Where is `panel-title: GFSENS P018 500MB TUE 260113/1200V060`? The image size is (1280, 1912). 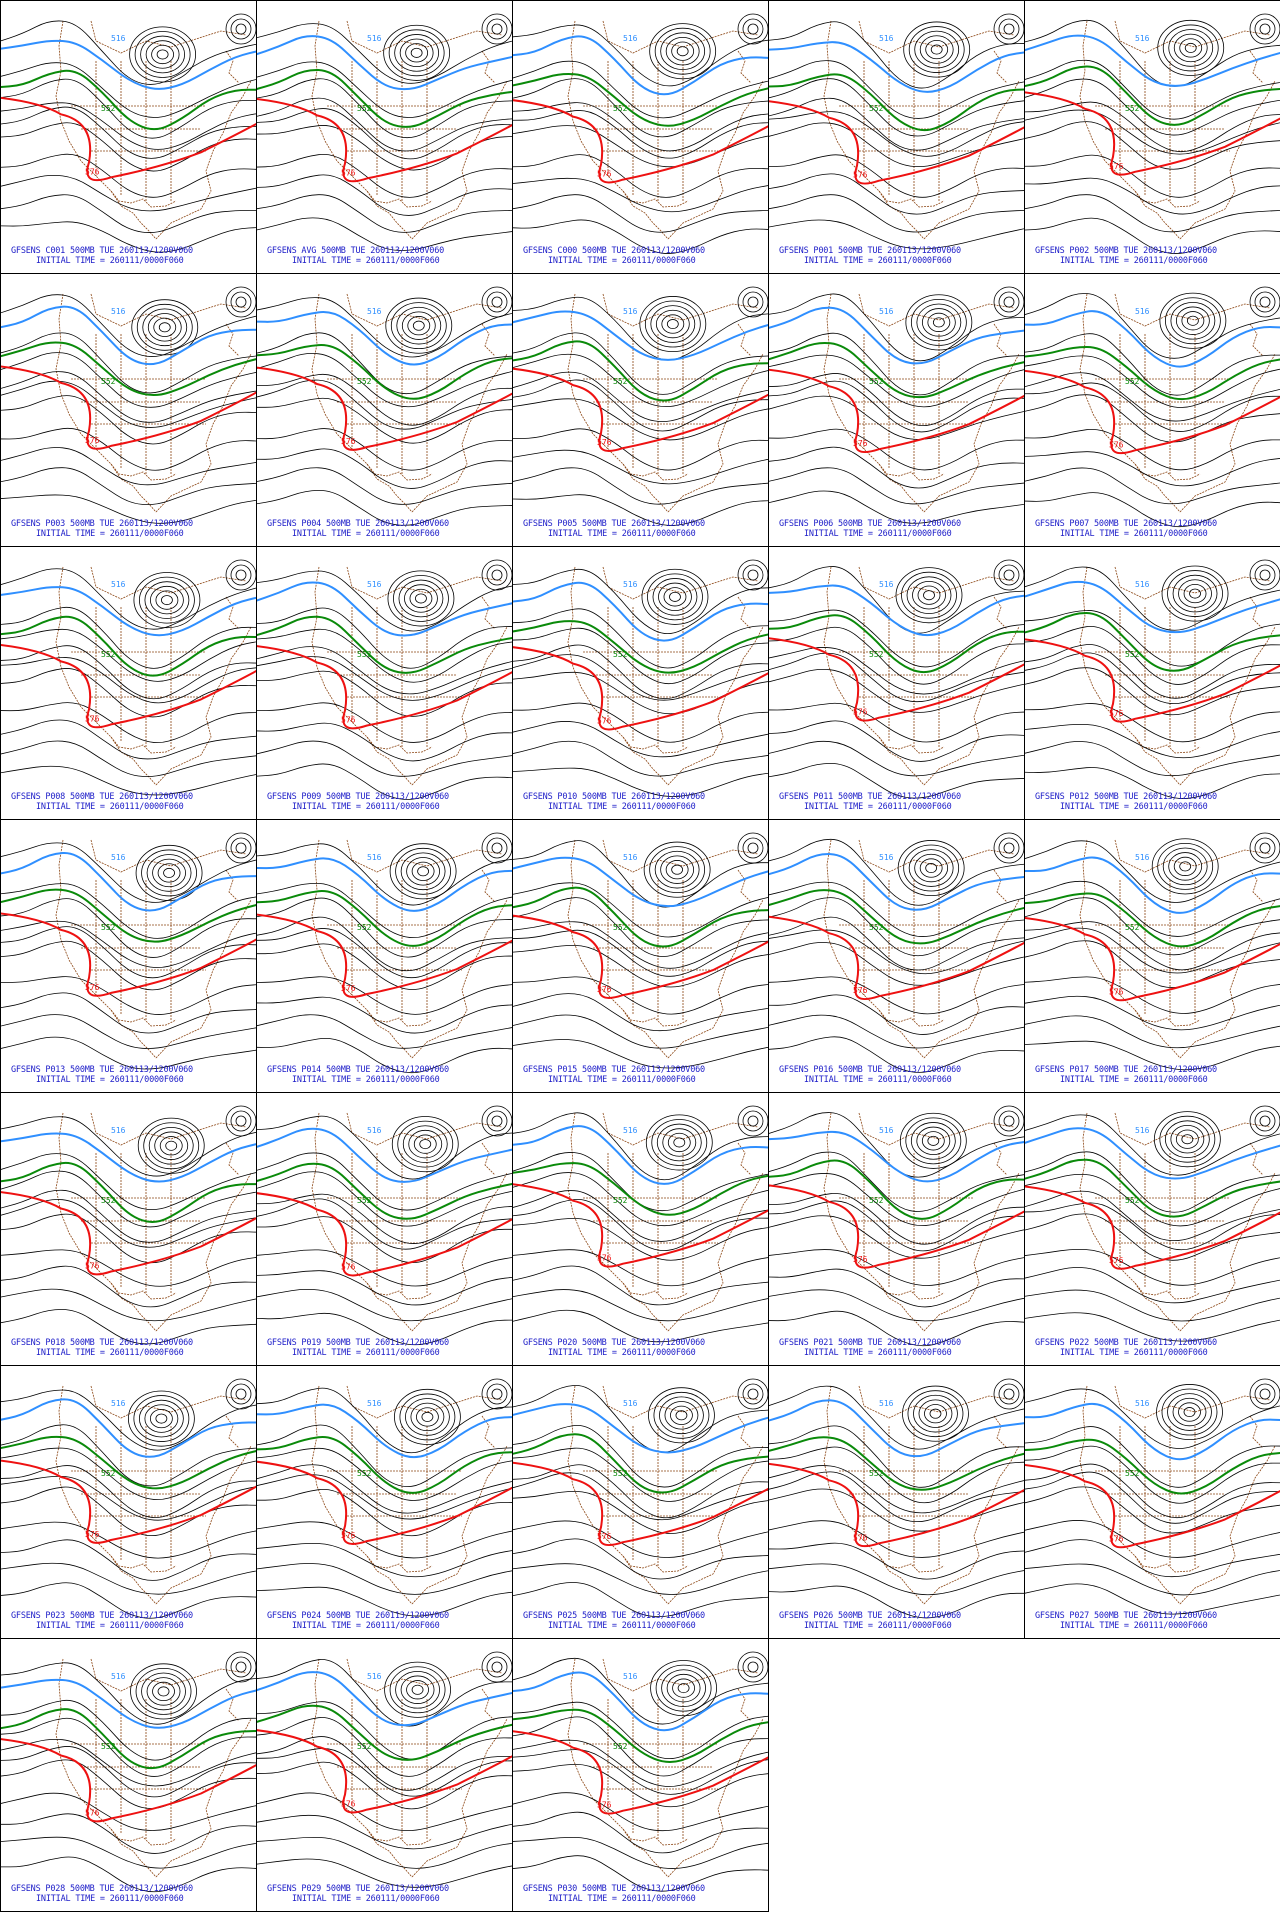 panel-title: GFSENS P018 500MB TUE 260113/1200V060 is located at coordinates (102, 1343).